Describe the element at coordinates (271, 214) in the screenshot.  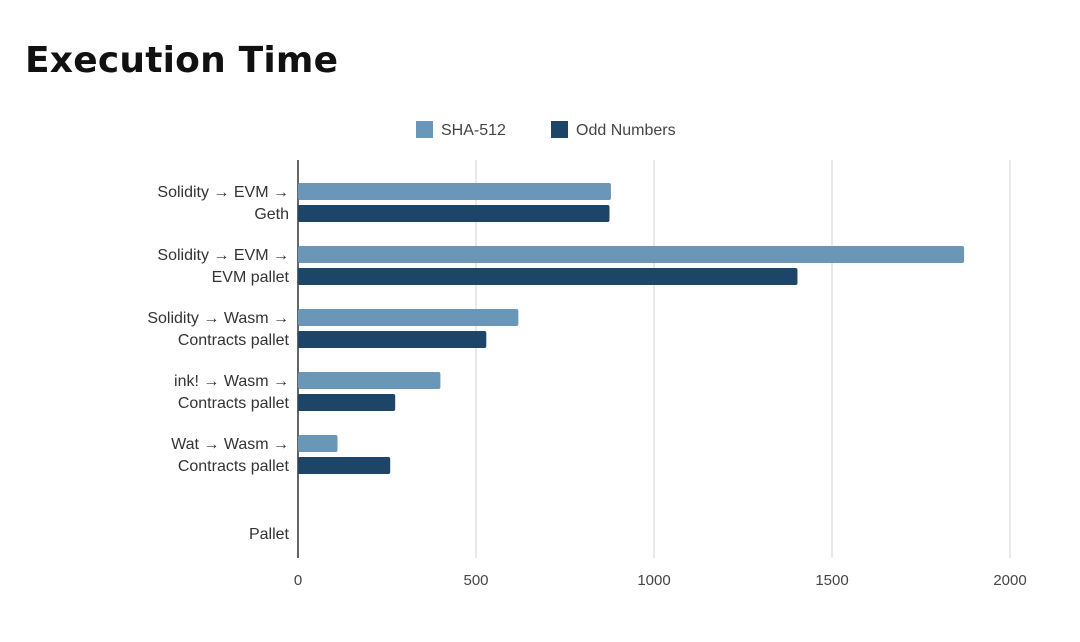
I see `category-label: Geth` at that location.